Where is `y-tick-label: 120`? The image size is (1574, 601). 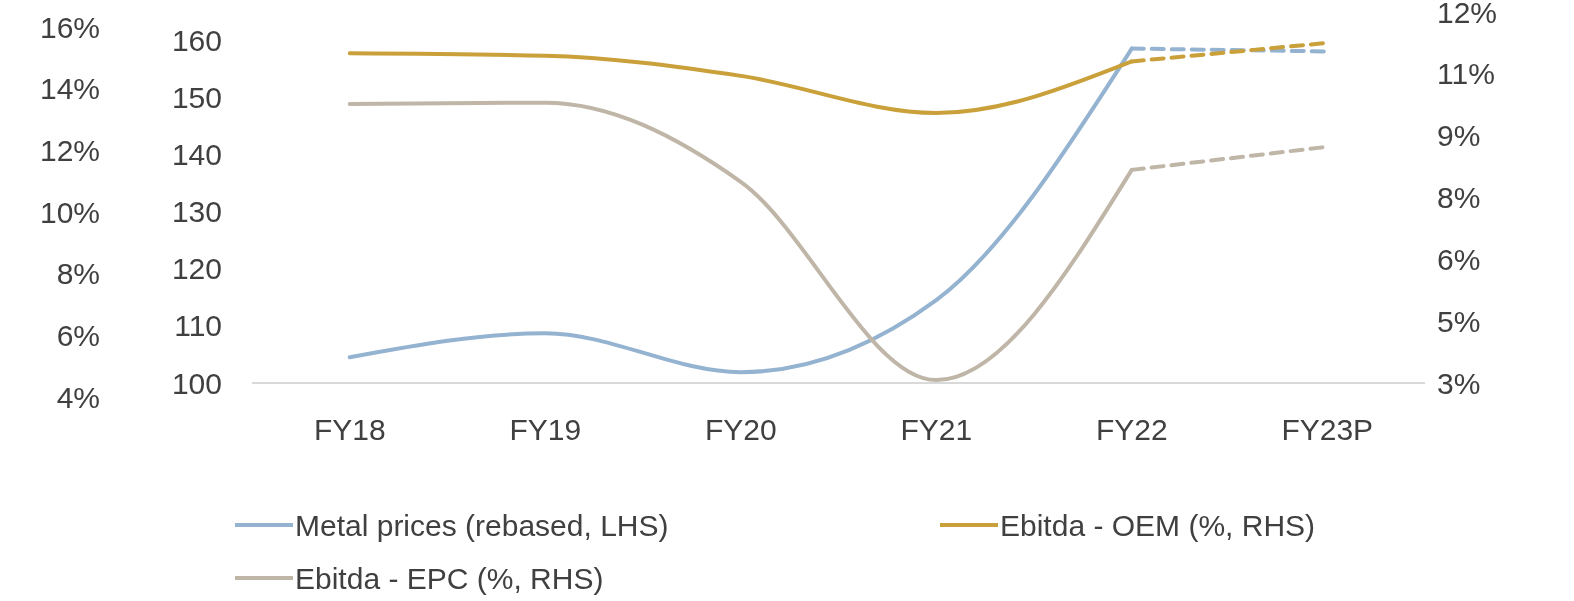 y-tick-label: 120 is located at coordinates (196, 269).